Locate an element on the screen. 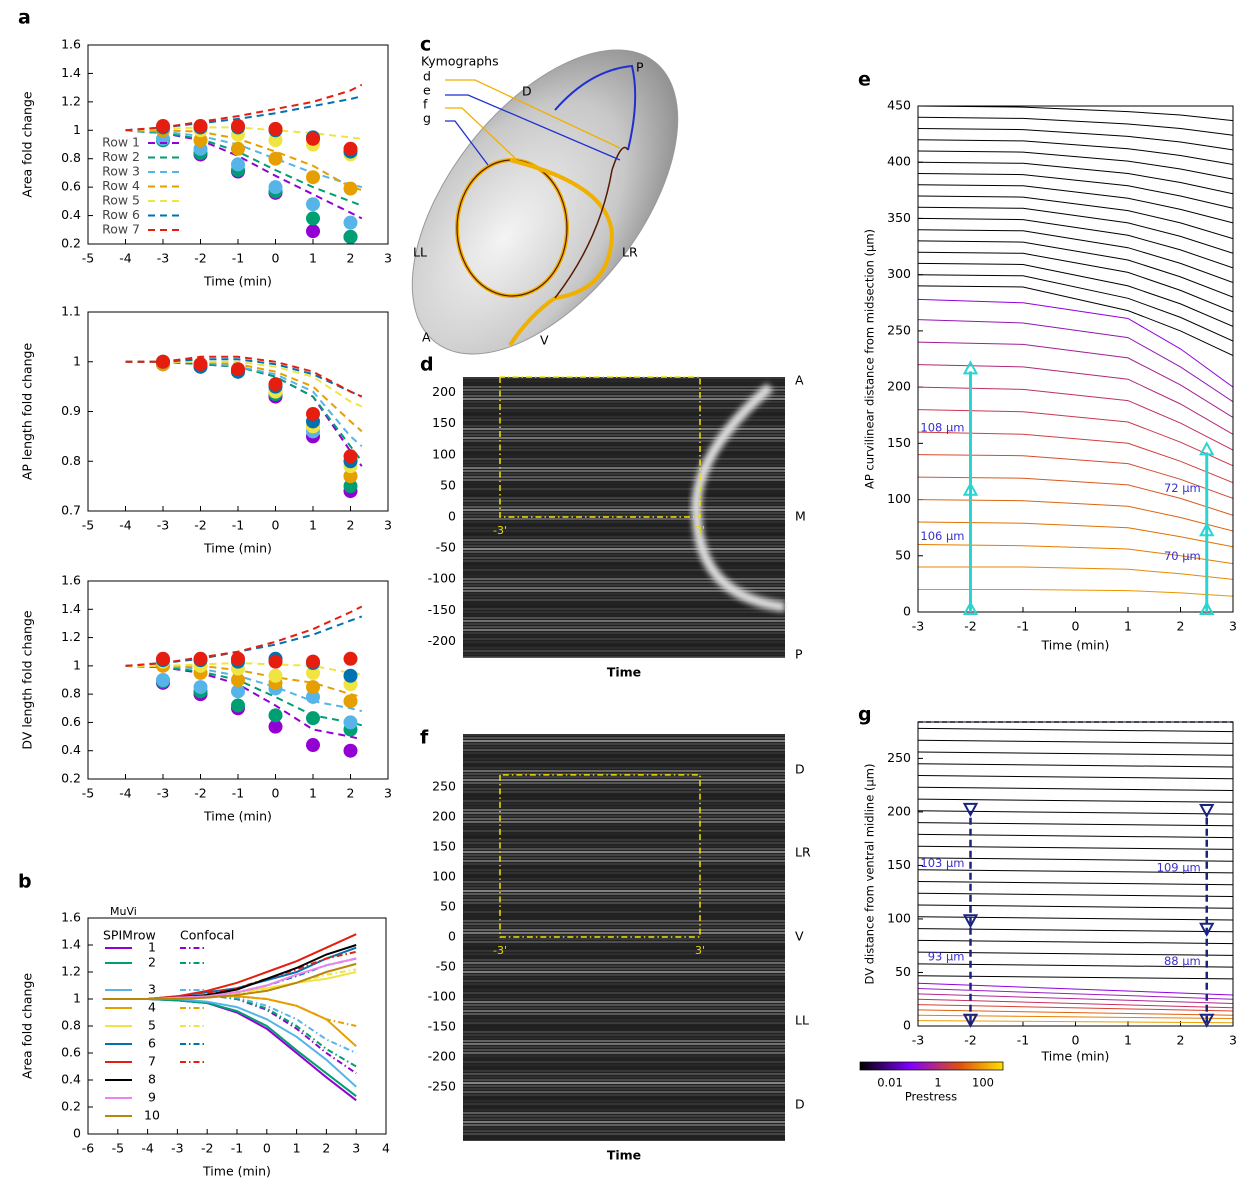 The height and width of the screenshot is (1186, 1245). x-axis-label: Time (min) is located at coordinates (1075, 1056).